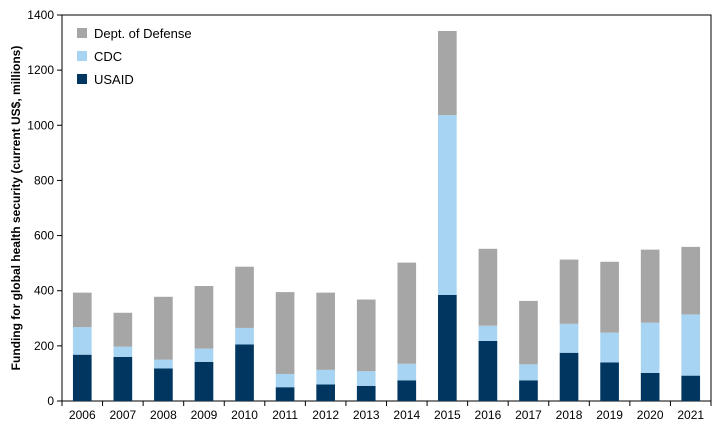 This screenshot has height=430, width=719. Describe the element at coordinates (650, 415) in the screenshot. I see `x-tick-label: 2020` at that location.